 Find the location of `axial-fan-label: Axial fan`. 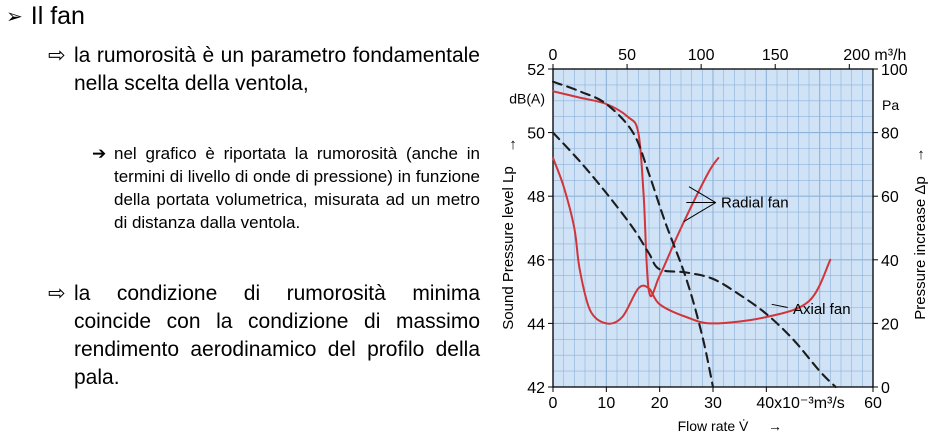

axial-fan-label: Axial fan is located at coordinates (822, 309).